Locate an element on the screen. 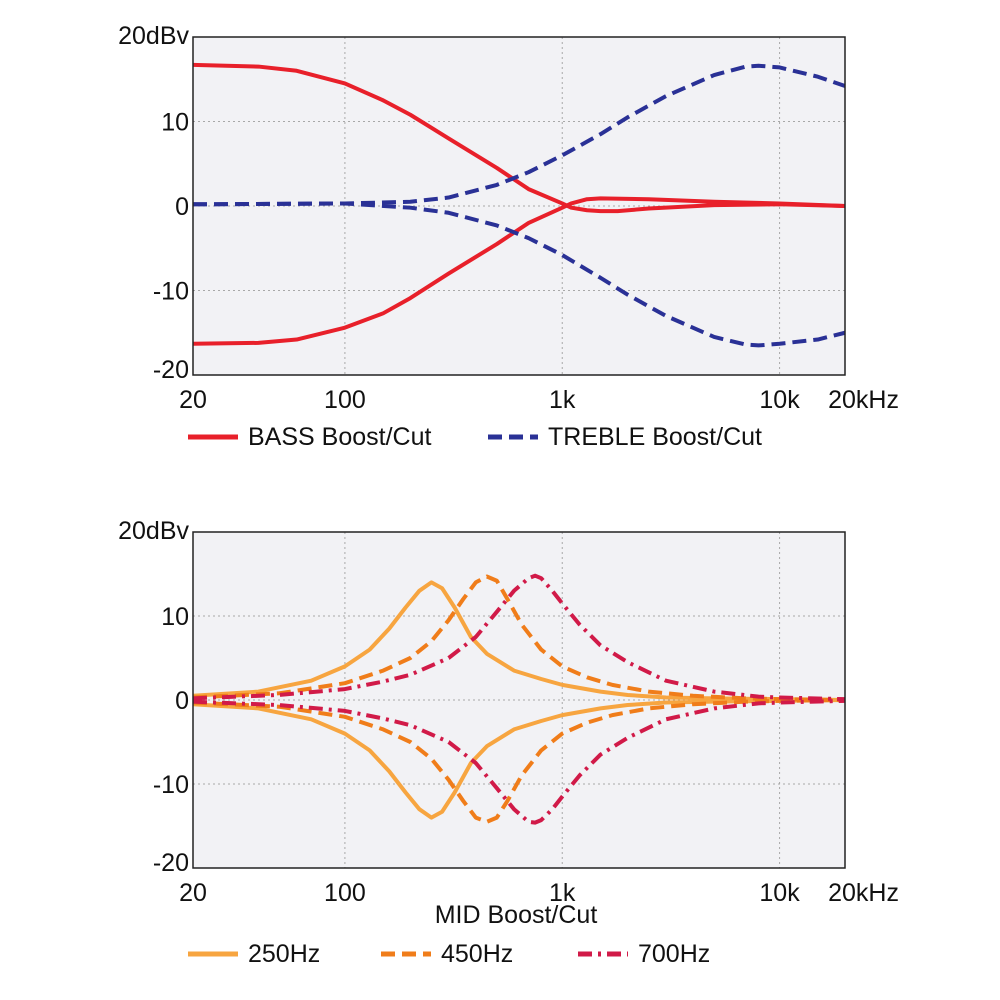 The width and height of the screenshot is (1000, 1000). legend-item: BASS Boost/Cut is located at coordinates (309, 437).